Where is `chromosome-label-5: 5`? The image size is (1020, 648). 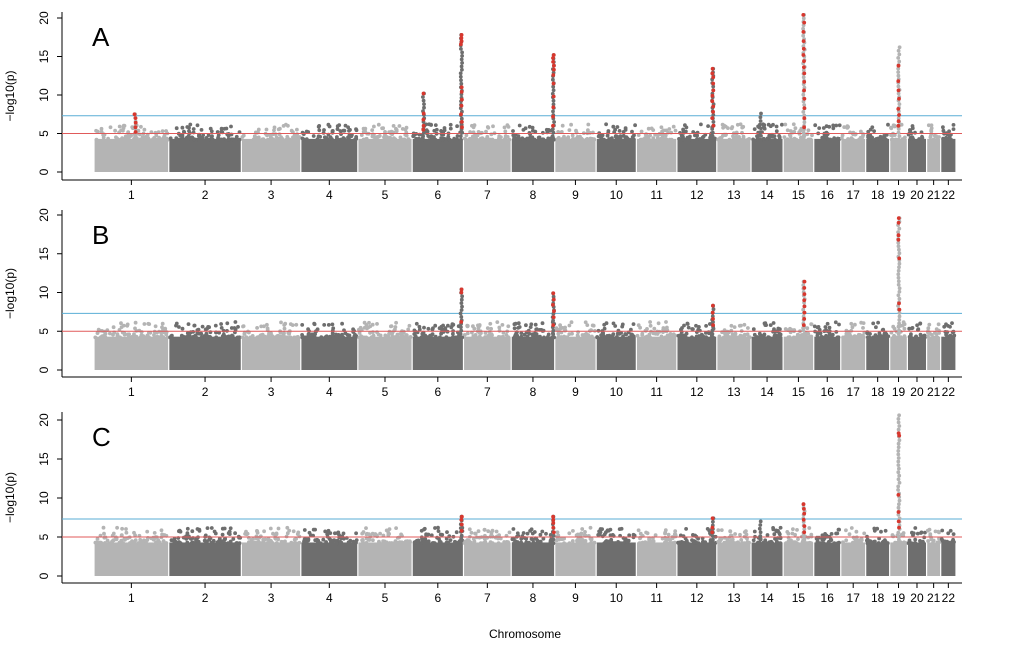
chromosome-label-5: 5 is located at coordinates (385, 195).